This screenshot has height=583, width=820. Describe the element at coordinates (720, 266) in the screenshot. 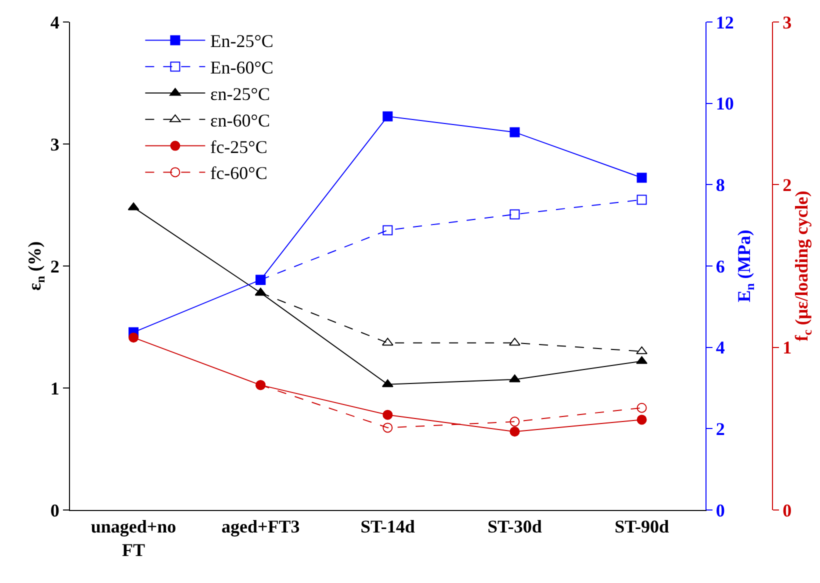

I see `y2-tick-label: 6` at that location.